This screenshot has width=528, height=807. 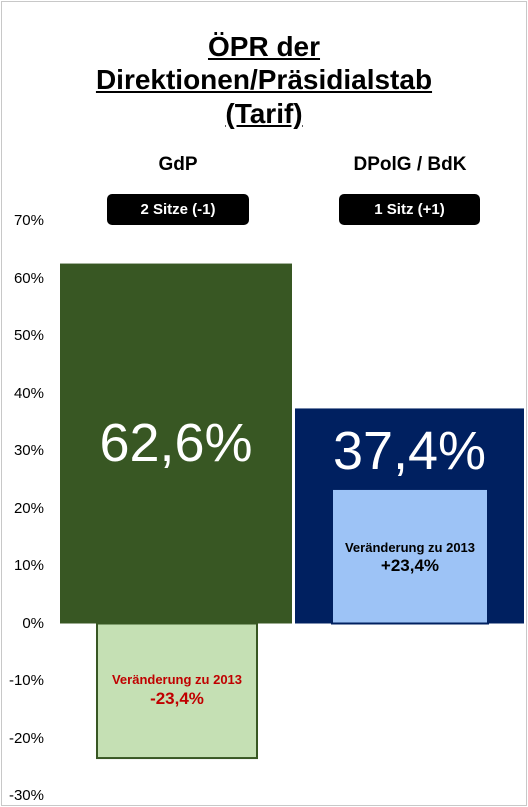 I want to click on change-caption-gdp: Veränderung zu 2013, so click(x=177, y=679).